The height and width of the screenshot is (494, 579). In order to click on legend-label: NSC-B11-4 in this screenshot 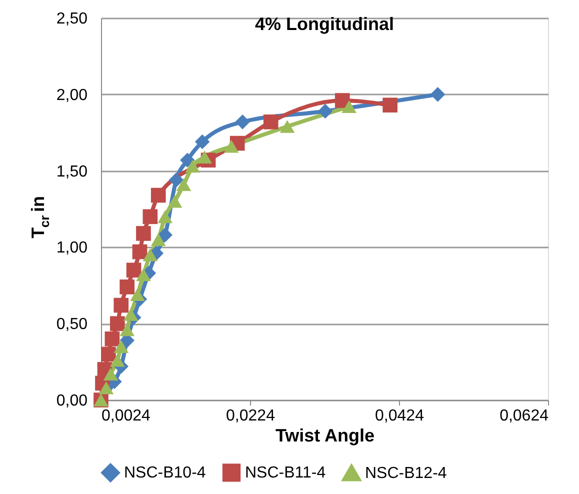, I will do `click(285, 473)`.